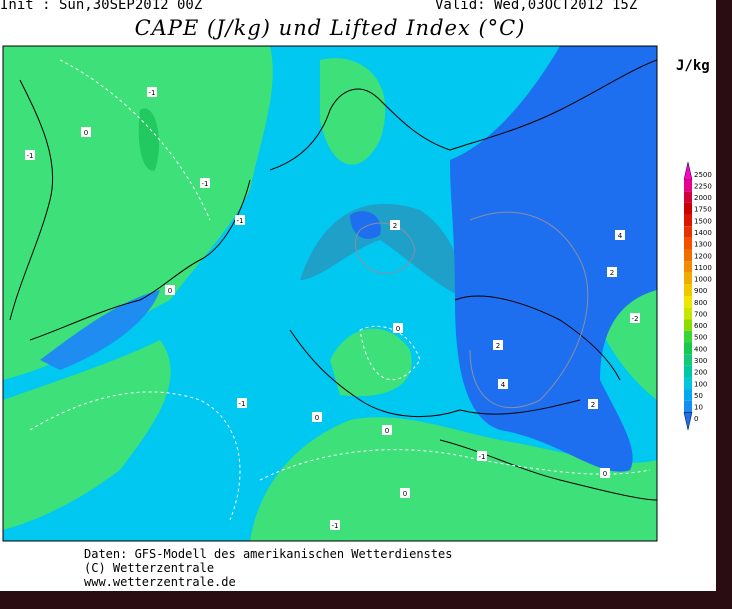 This screenshot has height=609, width=732. I want to click on legend-unit: J/kg, so click(693, 66).